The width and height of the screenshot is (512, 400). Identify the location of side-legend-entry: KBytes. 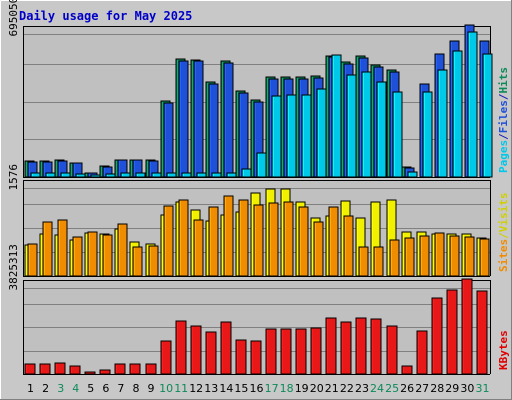
(503, 350).